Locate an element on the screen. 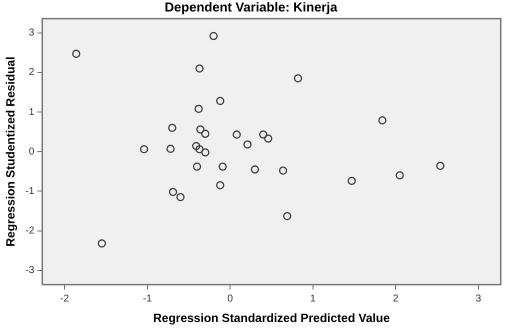  y-tick-label: 1 is located at coordinates (31, 112).